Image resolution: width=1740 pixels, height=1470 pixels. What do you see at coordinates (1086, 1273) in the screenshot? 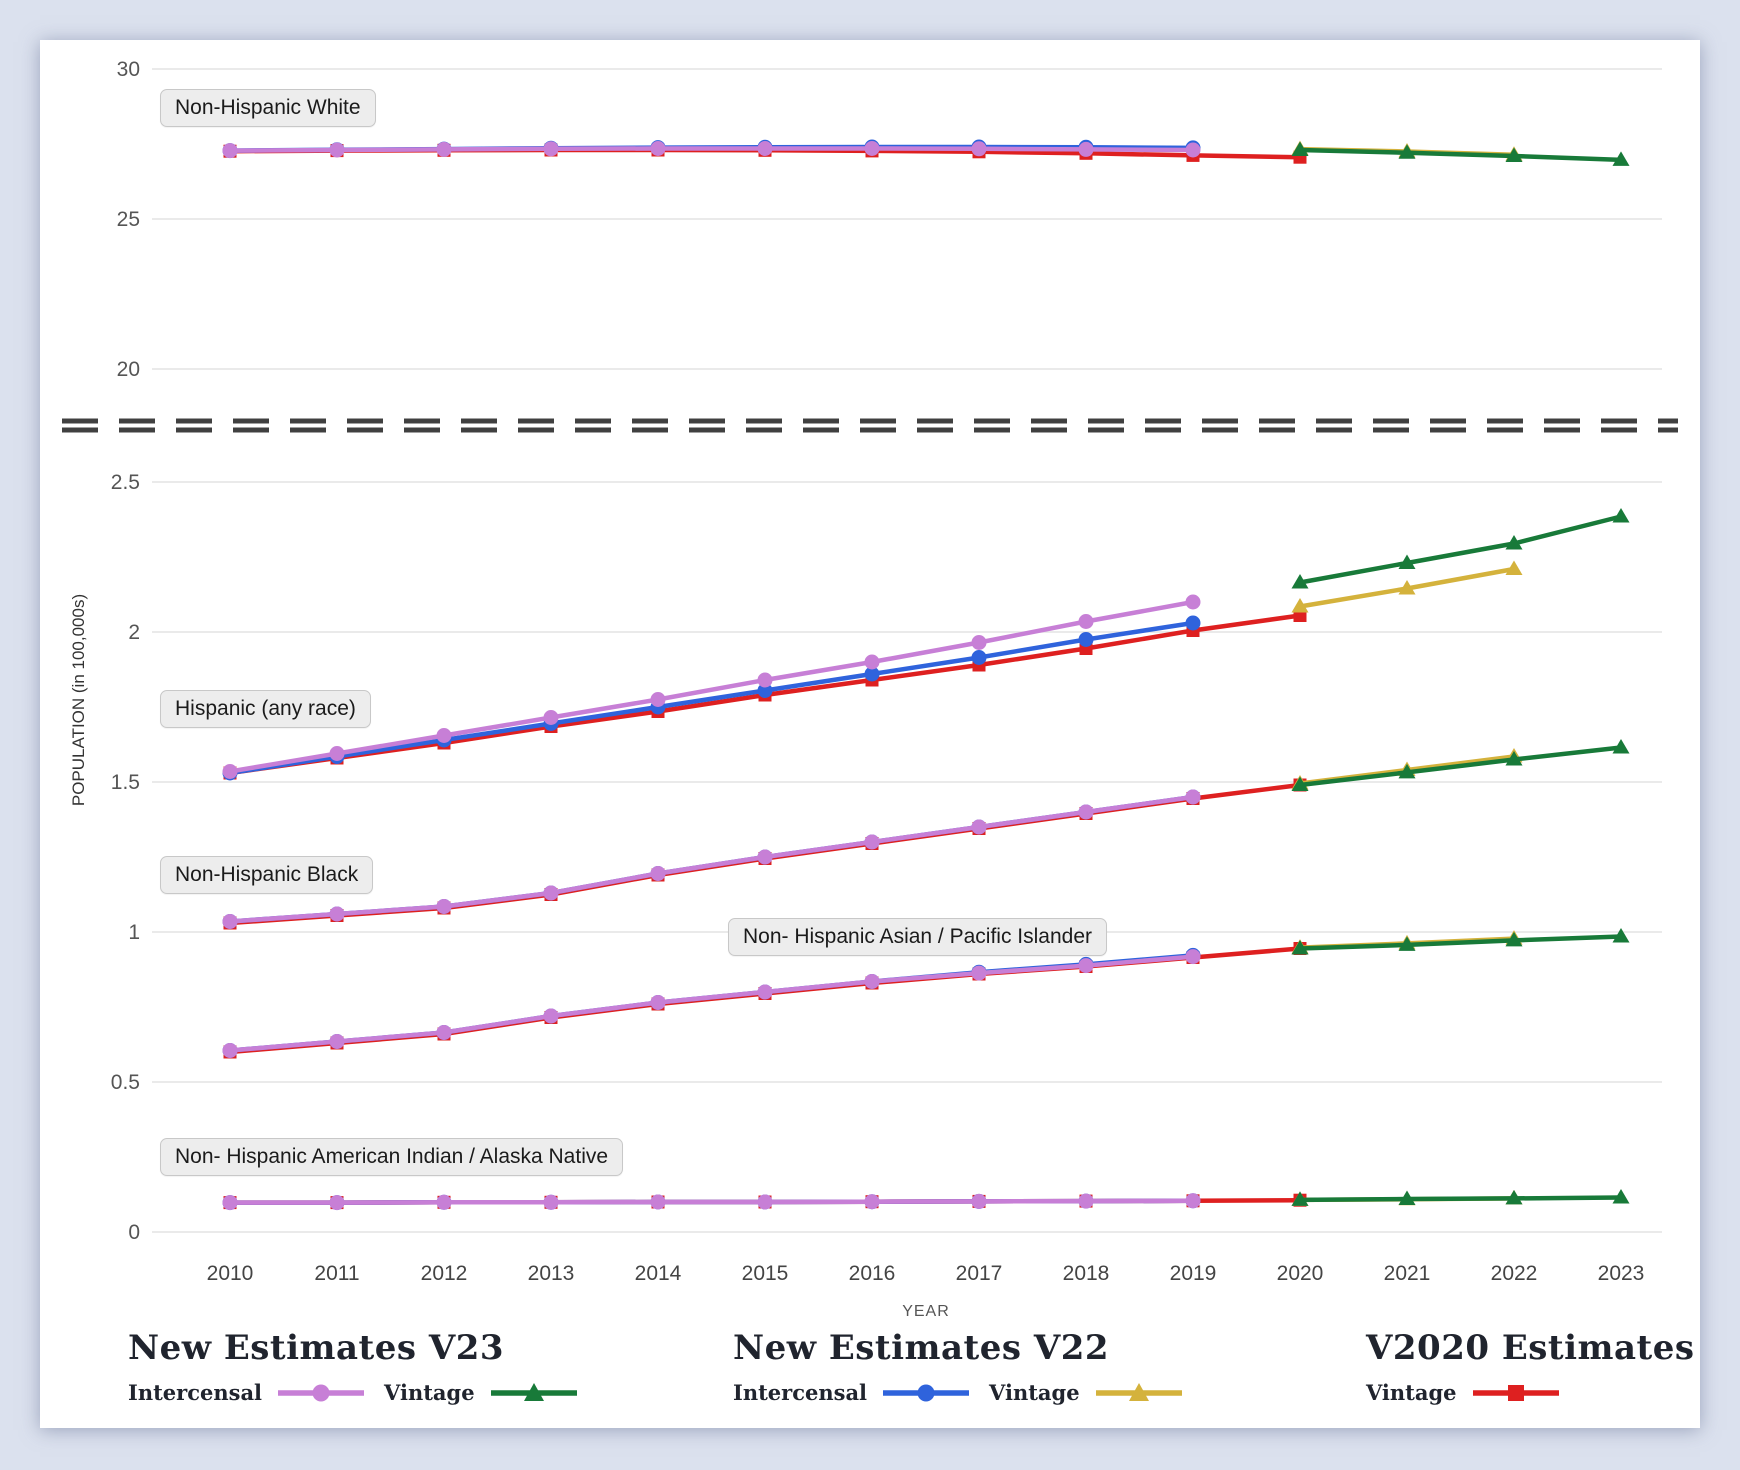
I see `x-tick-label: 2018` at bounding box center [1086, 1273].